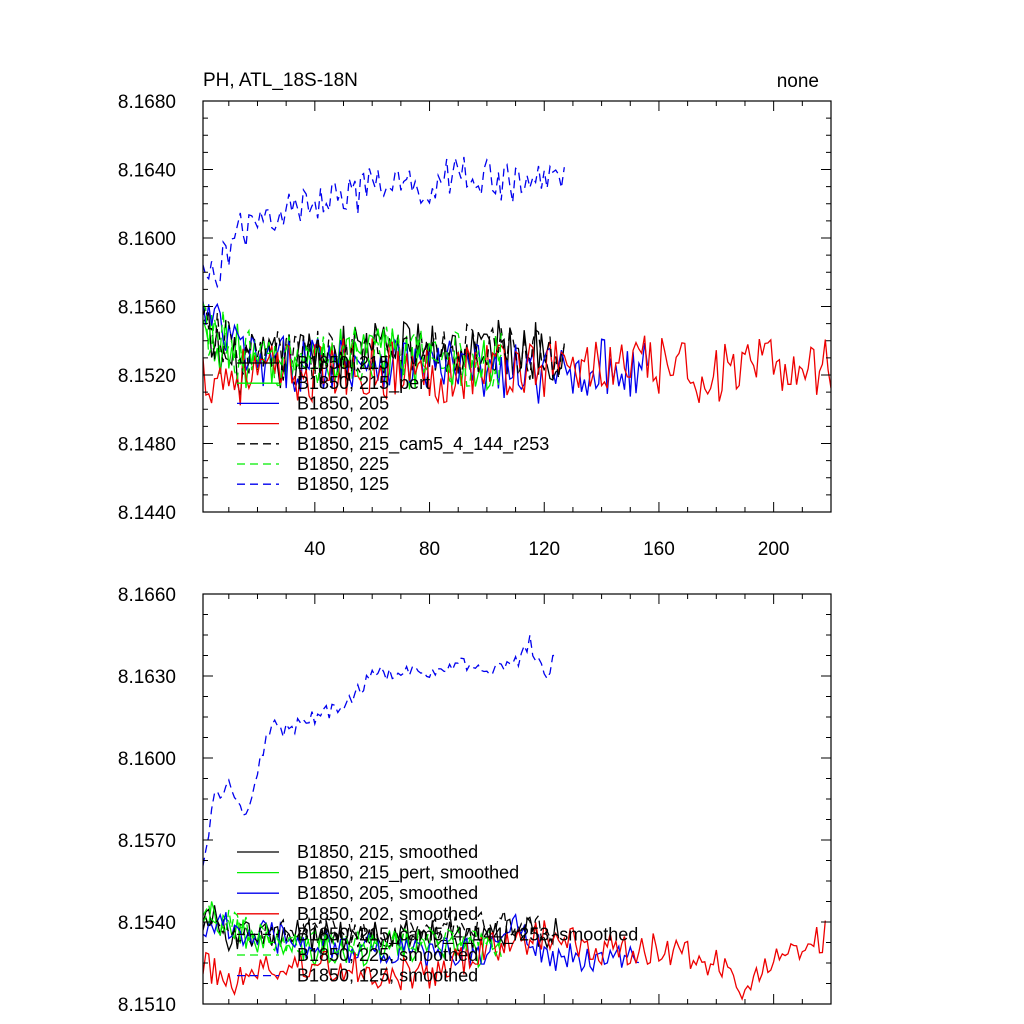 Image resolution: width=1024 pixels, height=1024 pixels. I want to click on x-tick-label: 200, so click(774, 549).